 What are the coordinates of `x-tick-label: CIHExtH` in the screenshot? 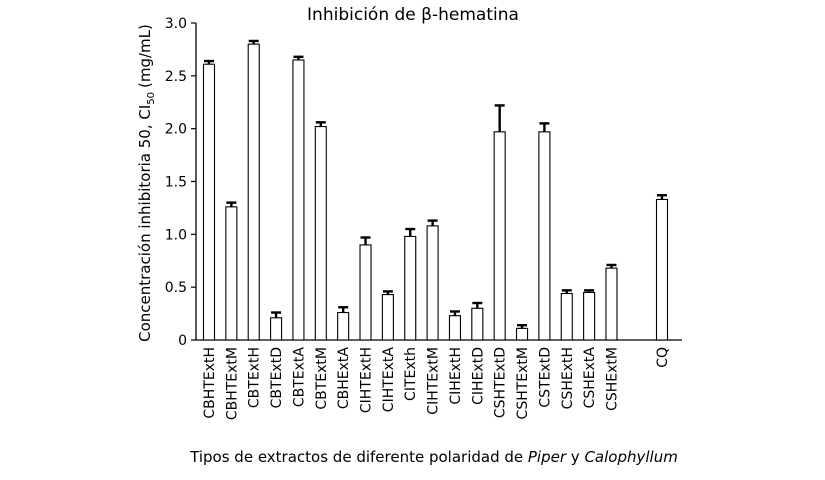 It's located at (456, 376).